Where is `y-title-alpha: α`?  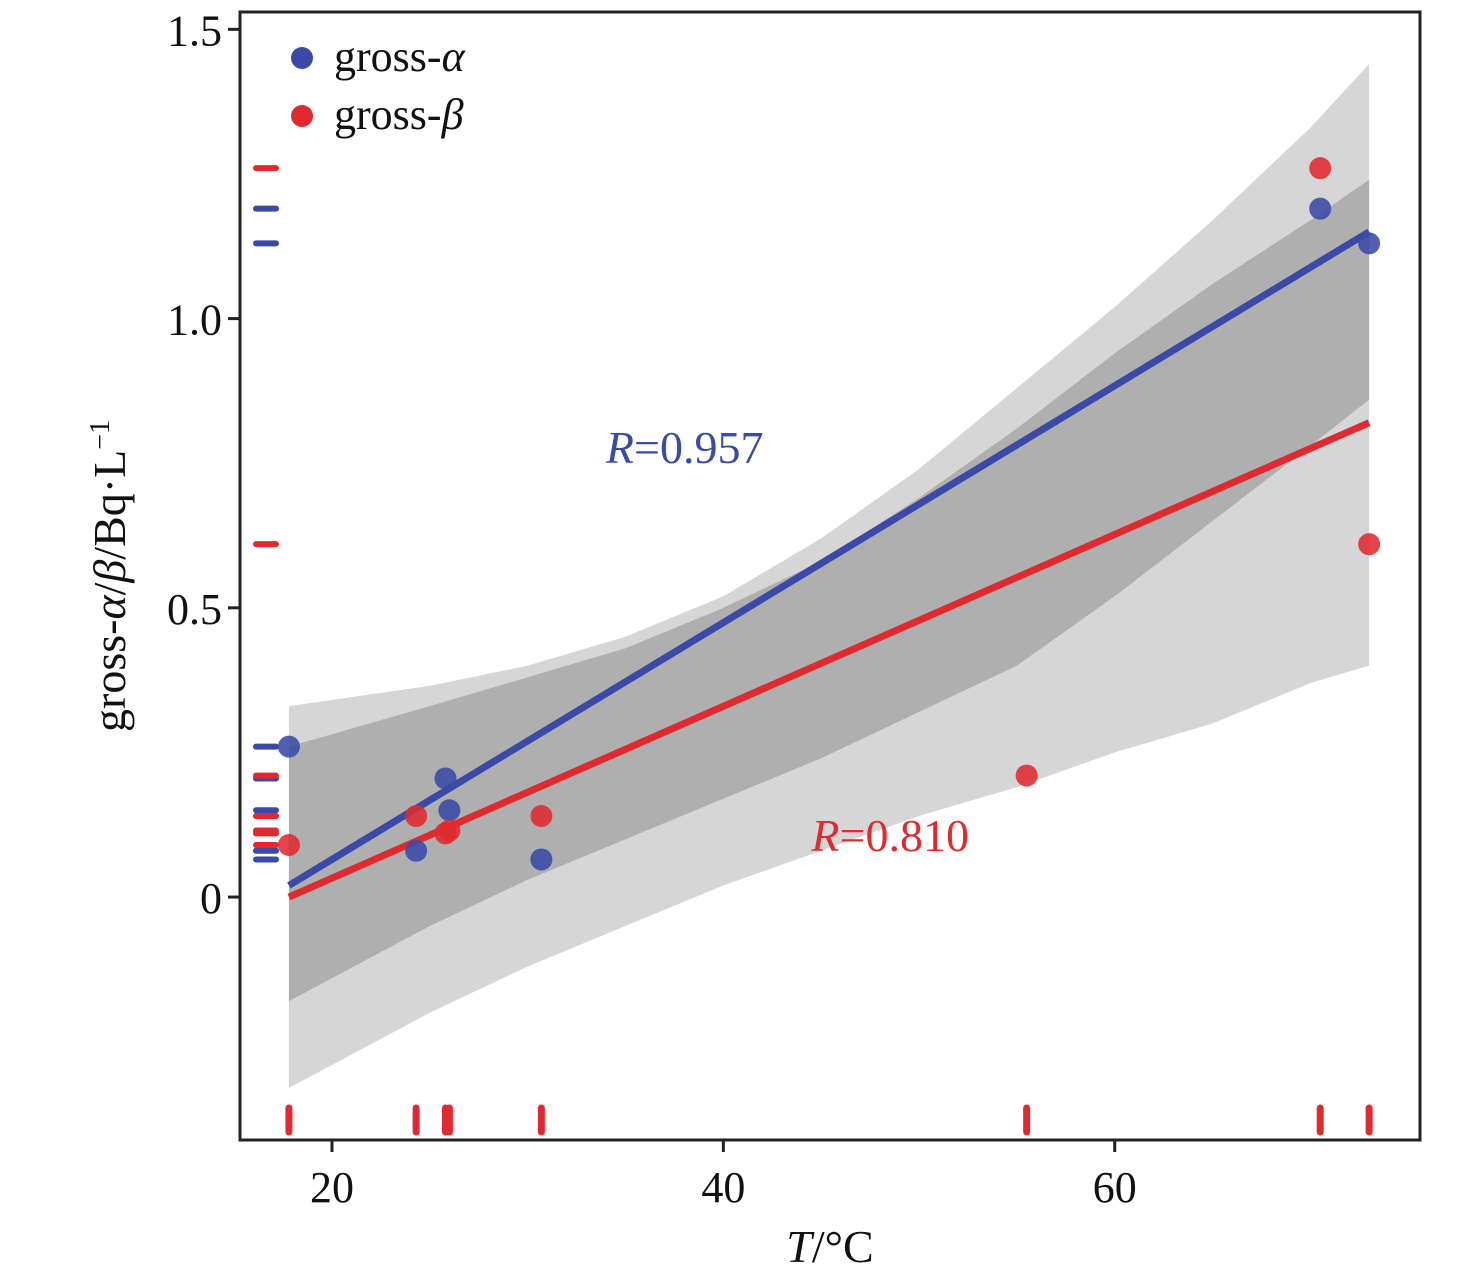 y-title-alpha: α is located at coordinates (109, 607).